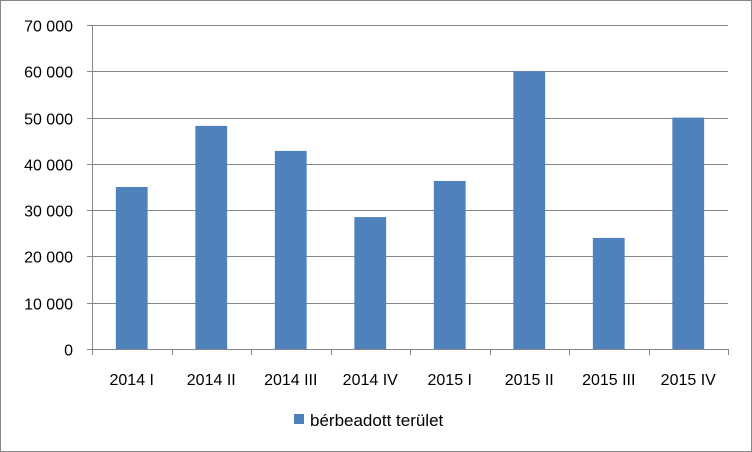 Image resolution: width=752 pixels, height=452 pixels. I want to click on legend-label: bérbeadott terület, so click(377, 420).